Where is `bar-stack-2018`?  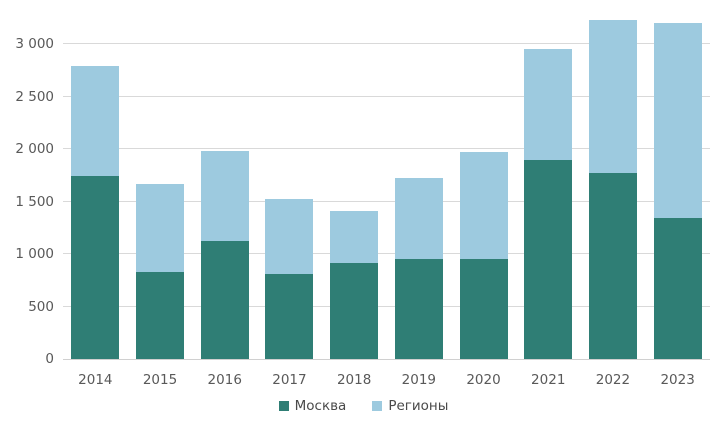 bar-stack-2018 is located at coordinates (354, 284).